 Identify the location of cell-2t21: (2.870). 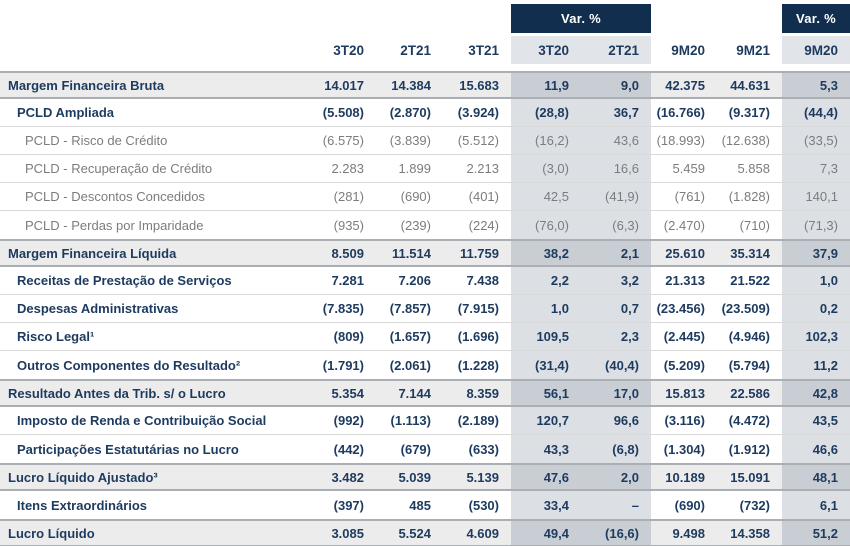
(410, 112).